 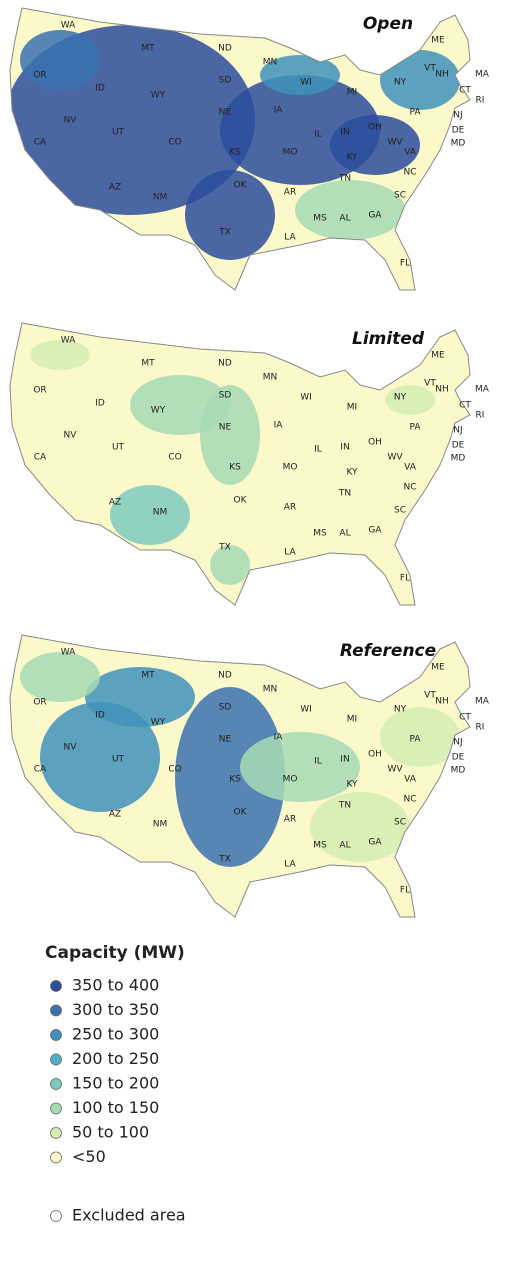 I want to click on state-label: UT, so click(x=118, y=448).